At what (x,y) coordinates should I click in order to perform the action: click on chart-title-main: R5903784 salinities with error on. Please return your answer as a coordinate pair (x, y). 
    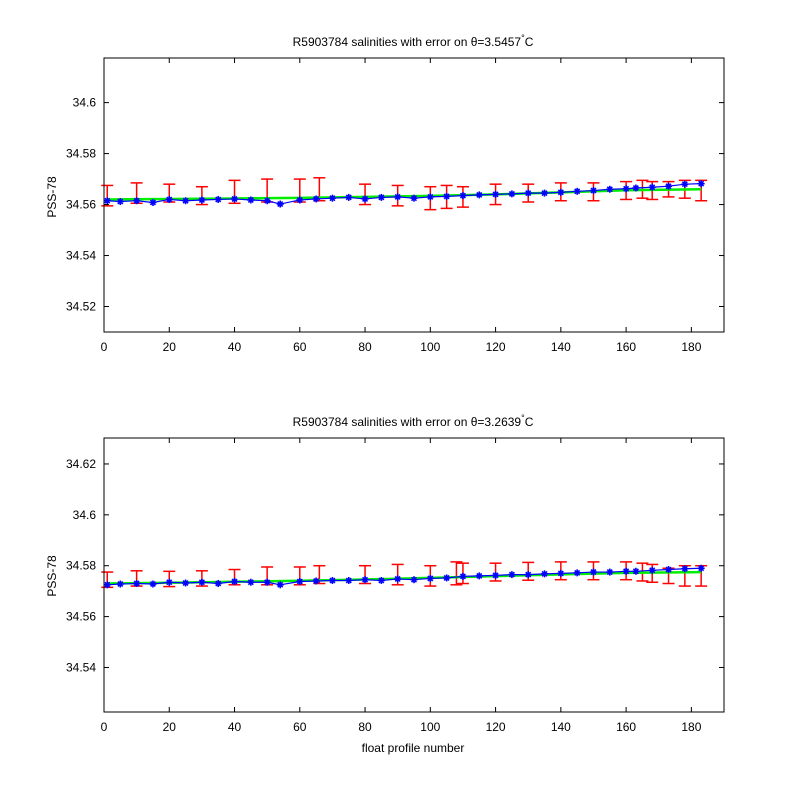
    Looking at the image, I should click on (382, 422).